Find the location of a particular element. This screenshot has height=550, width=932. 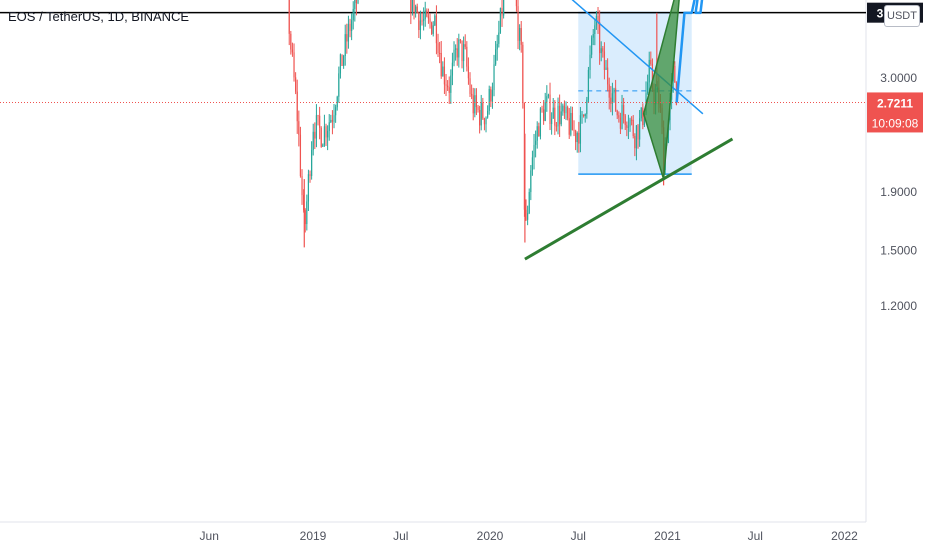

x-tick-label: 2022 is located at coordinates (844, 536).